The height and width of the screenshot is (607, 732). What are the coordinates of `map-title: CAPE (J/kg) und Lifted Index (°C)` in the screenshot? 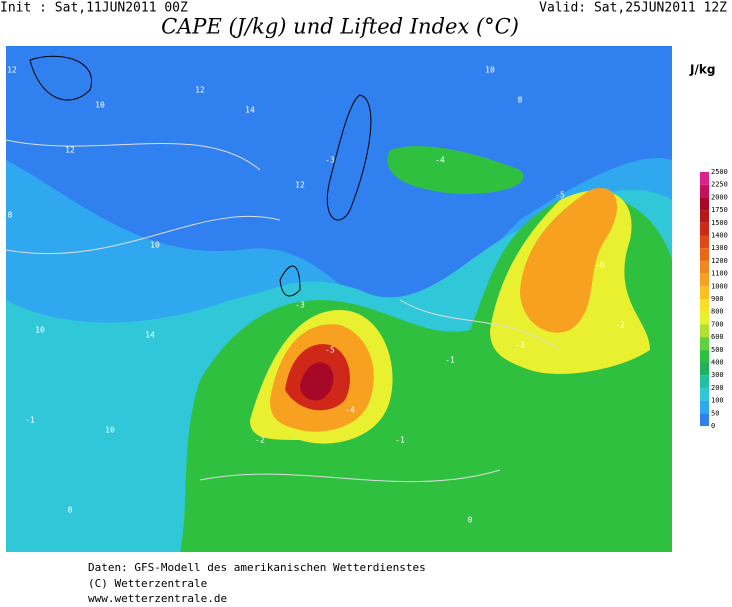 It's located at (340, 27).